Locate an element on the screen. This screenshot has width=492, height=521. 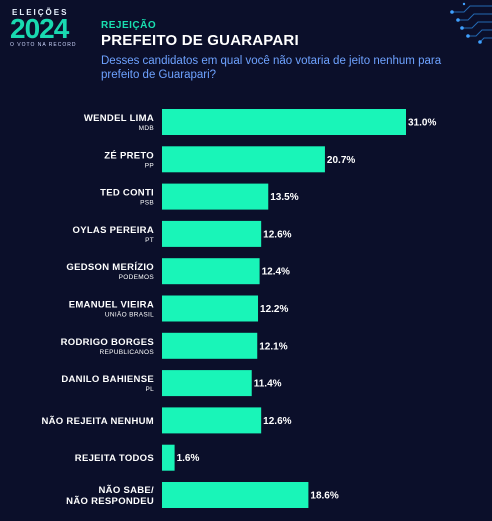
value-label-9: 1.6% is located at coordinates (188, 458).